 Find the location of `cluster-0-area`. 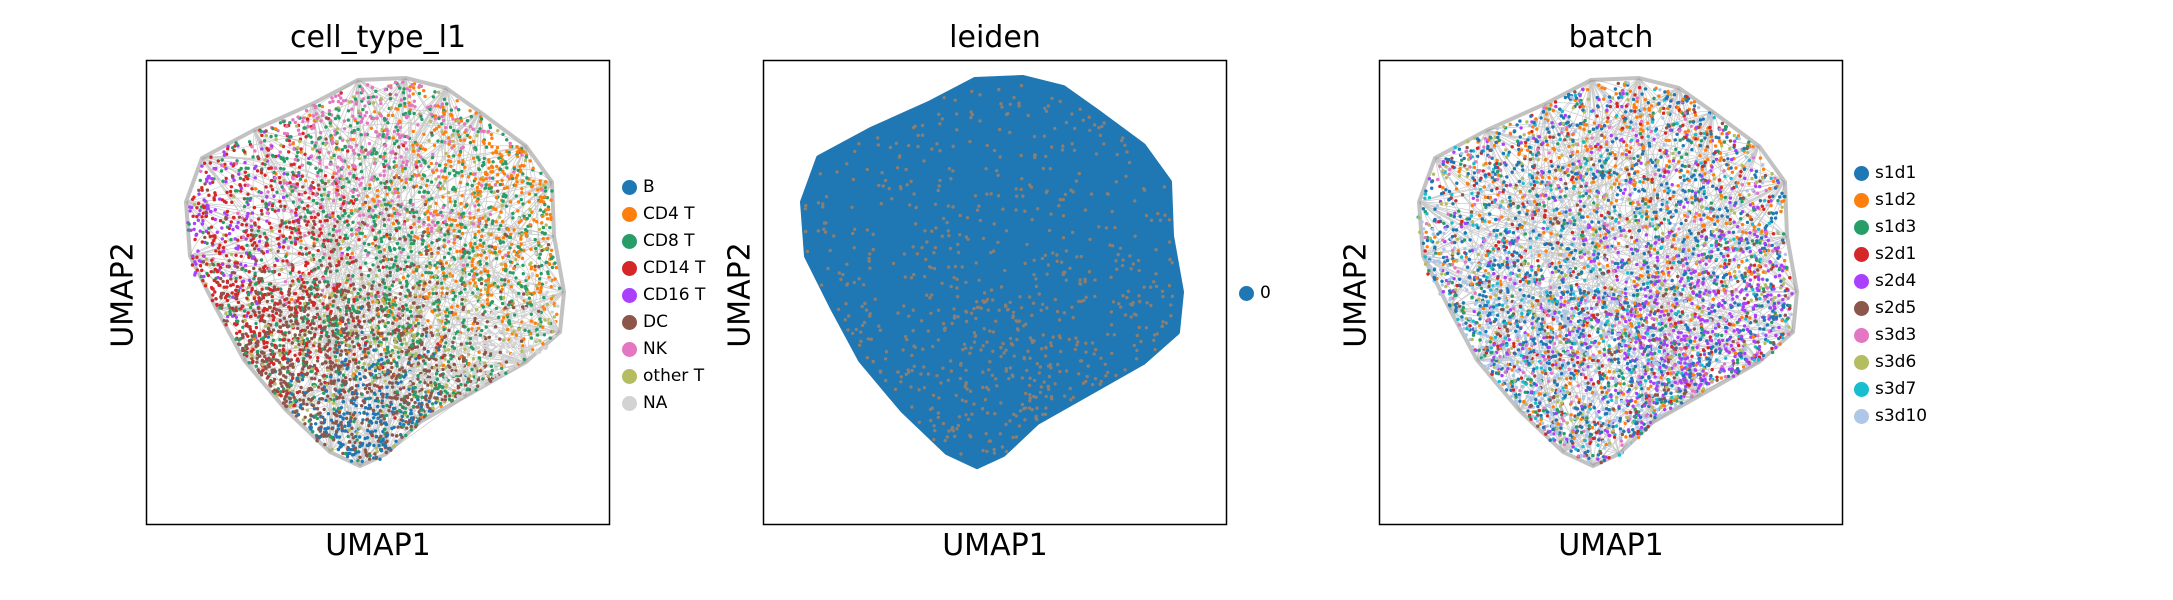

cluster-0-area is located at coordinates (992, 272).